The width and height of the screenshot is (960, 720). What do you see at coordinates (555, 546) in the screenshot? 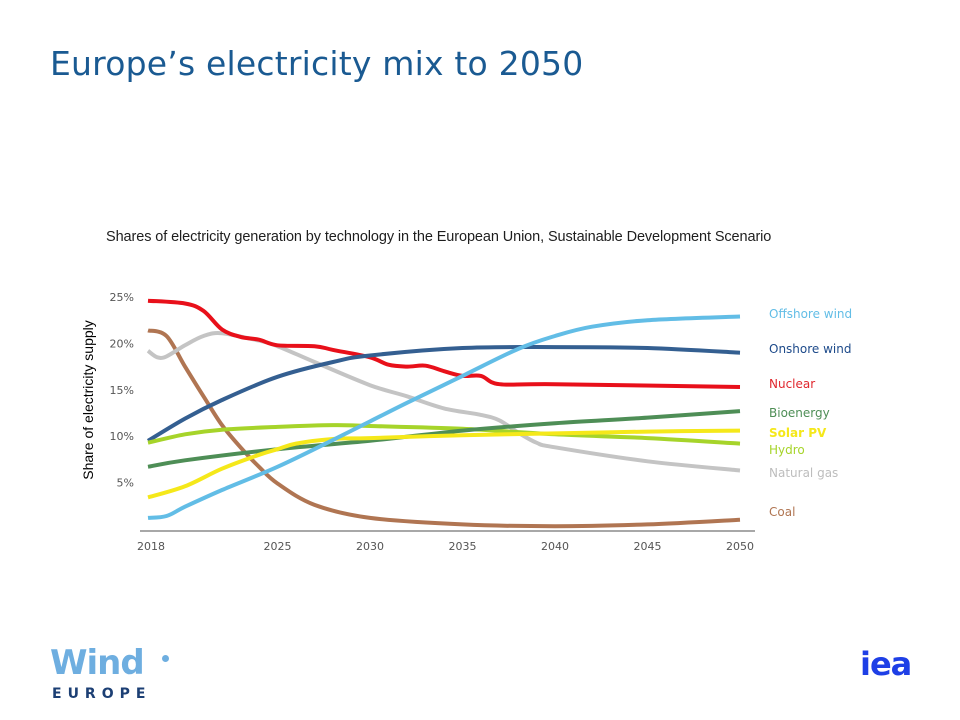
I see `x-tick-label: 2040` at bounding box center [555, 546].